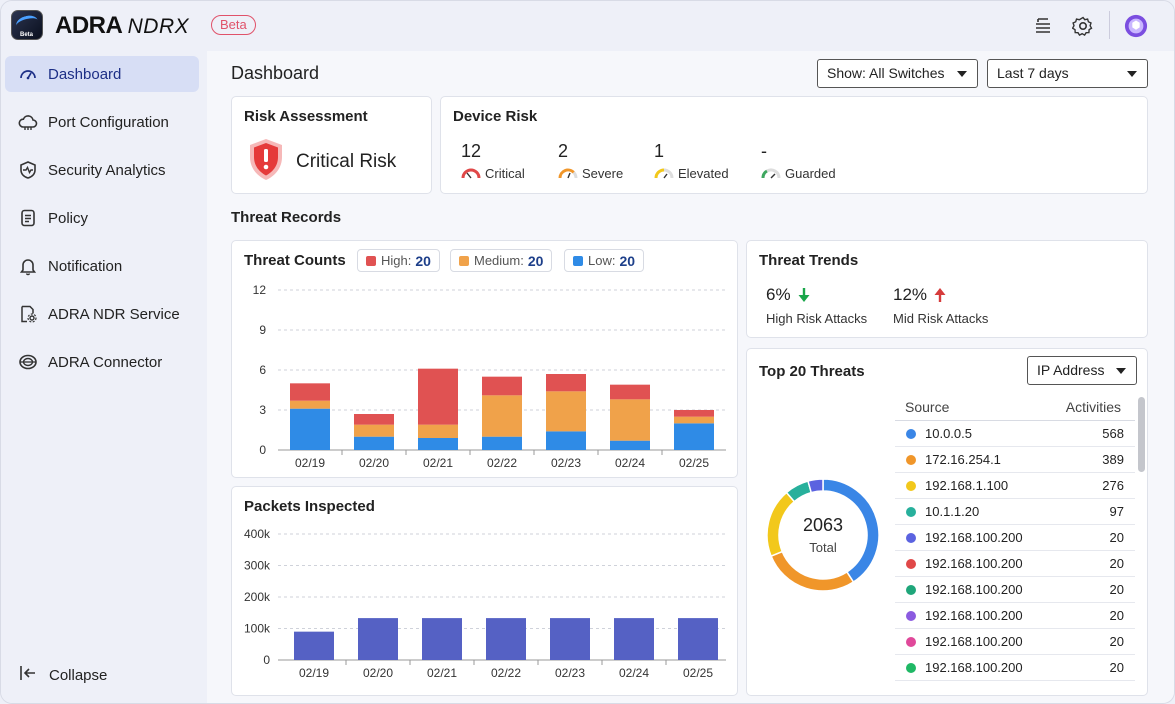  What do you see at coordinates (1067, 73) in the screenshot?
I see `time-range-select: Last 7 days` at bounding box center [1067, 73].